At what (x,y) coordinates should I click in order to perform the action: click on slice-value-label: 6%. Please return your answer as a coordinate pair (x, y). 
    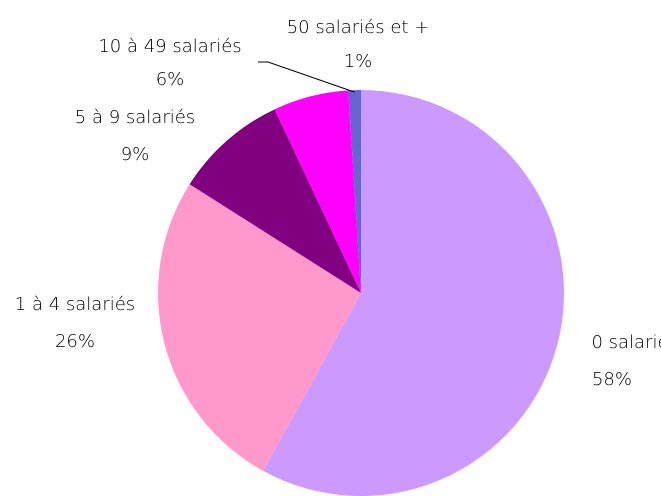
    Looking at the image, I should click on (170, 79).